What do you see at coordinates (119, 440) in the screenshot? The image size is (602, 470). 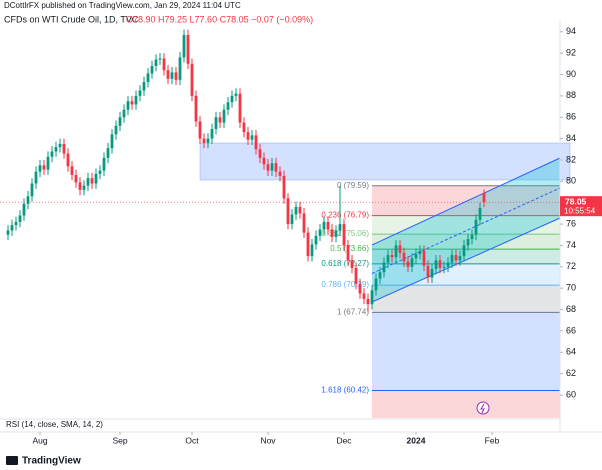 I see `x-tick-label: Sep` at bounding box center [119, 440].